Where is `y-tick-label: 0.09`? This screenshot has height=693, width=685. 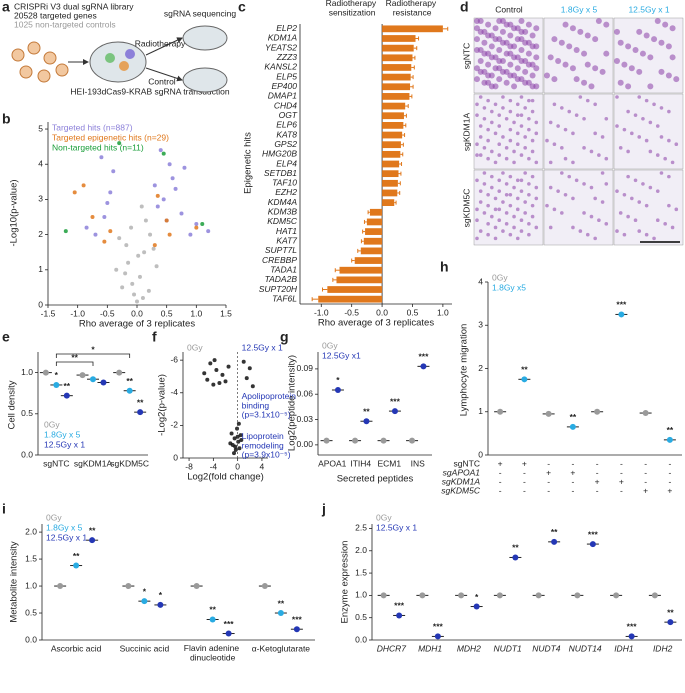 y-tick-label: 0.09 is located at coordinates (304, 368).